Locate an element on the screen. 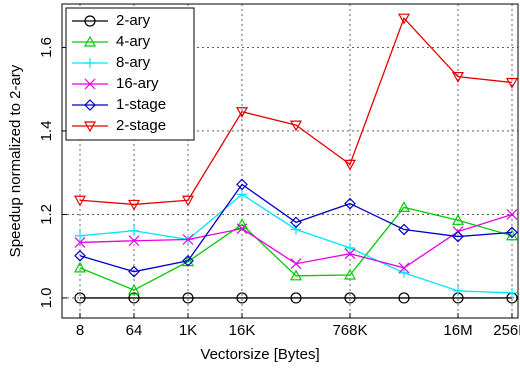 This screenshot has width=520, height=369. y-tick-label: 1.4 is located at coordinates (46, 131).